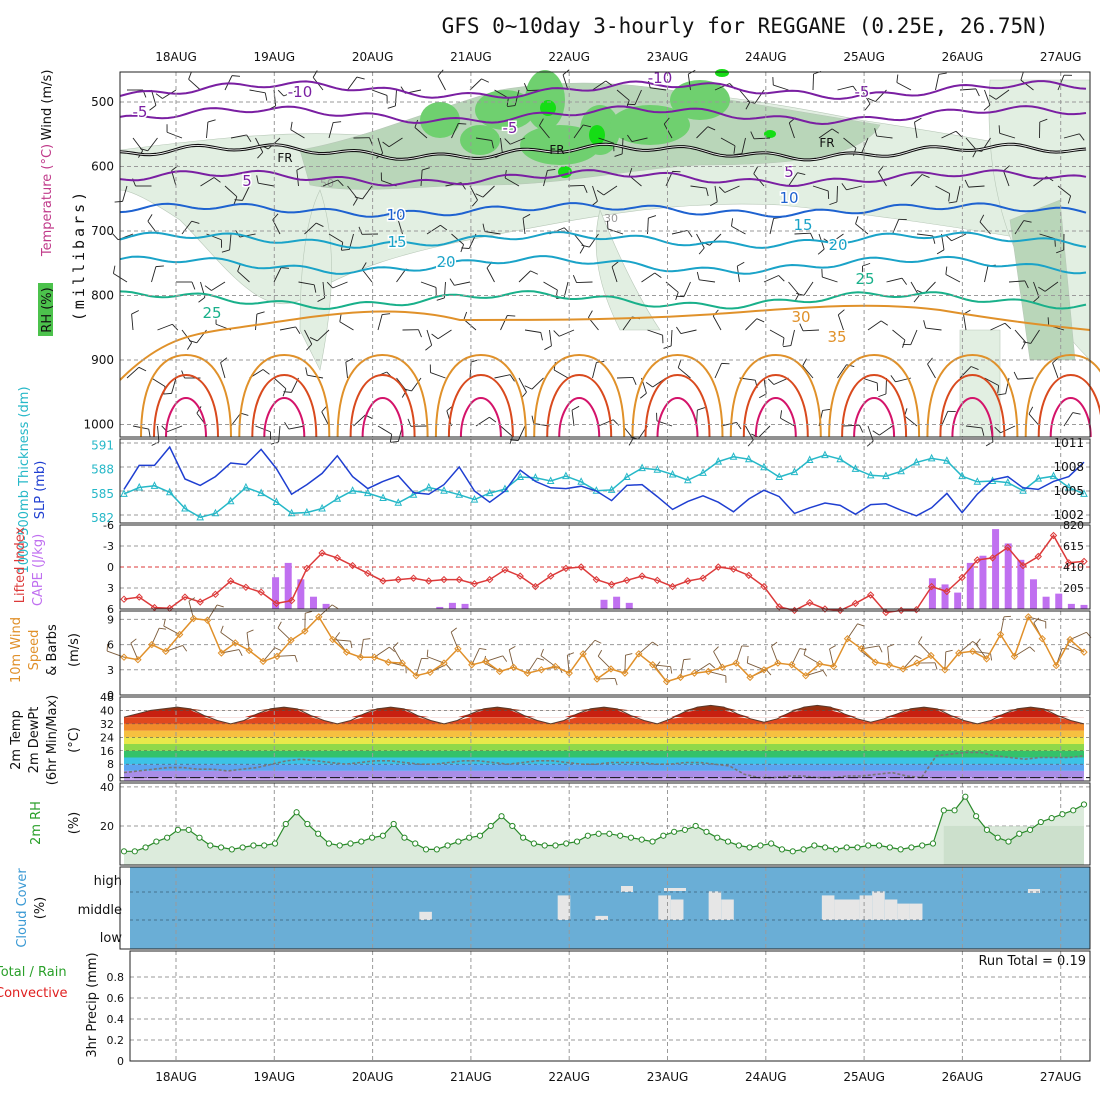  What do you see at coordinates (604, 767) in the screenshot?
I see `temperature-band` at bounding box center [604, 767].